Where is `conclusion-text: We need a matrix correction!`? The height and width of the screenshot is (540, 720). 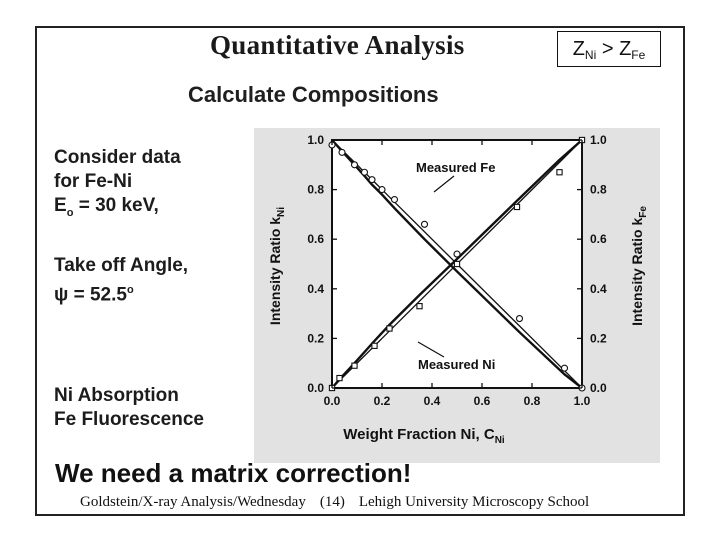
conclusion-text: We need a matrix correction! is located at coordinates (233, 473).